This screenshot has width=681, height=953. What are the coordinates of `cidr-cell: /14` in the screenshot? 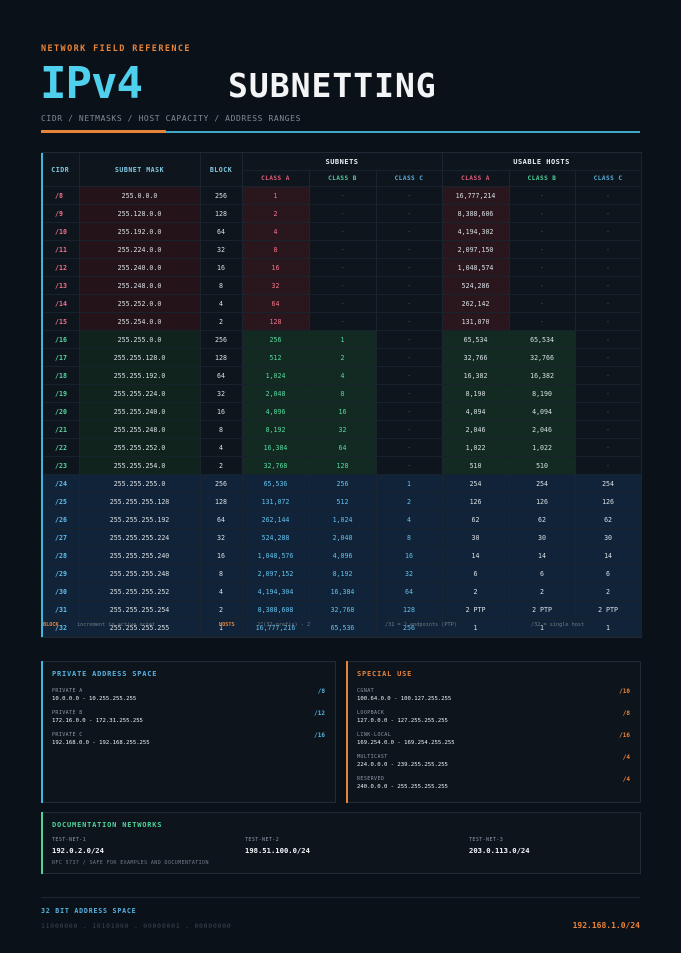 It's located at (61, 303).